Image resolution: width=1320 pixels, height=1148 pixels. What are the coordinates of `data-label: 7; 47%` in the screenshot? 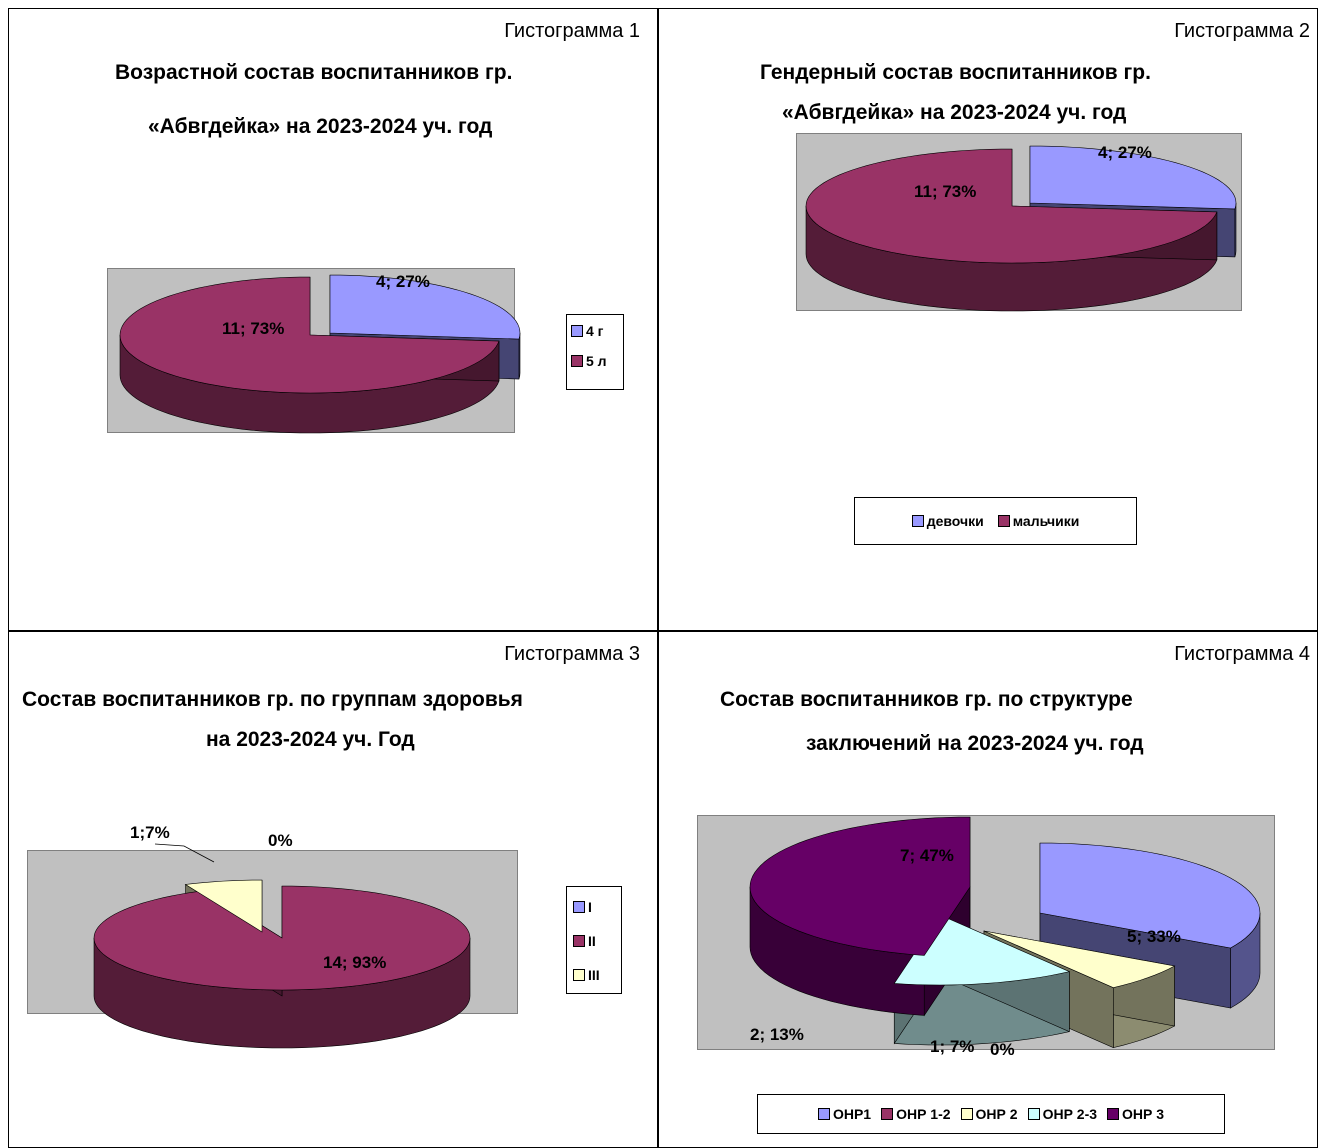 It's located at (927, 855).